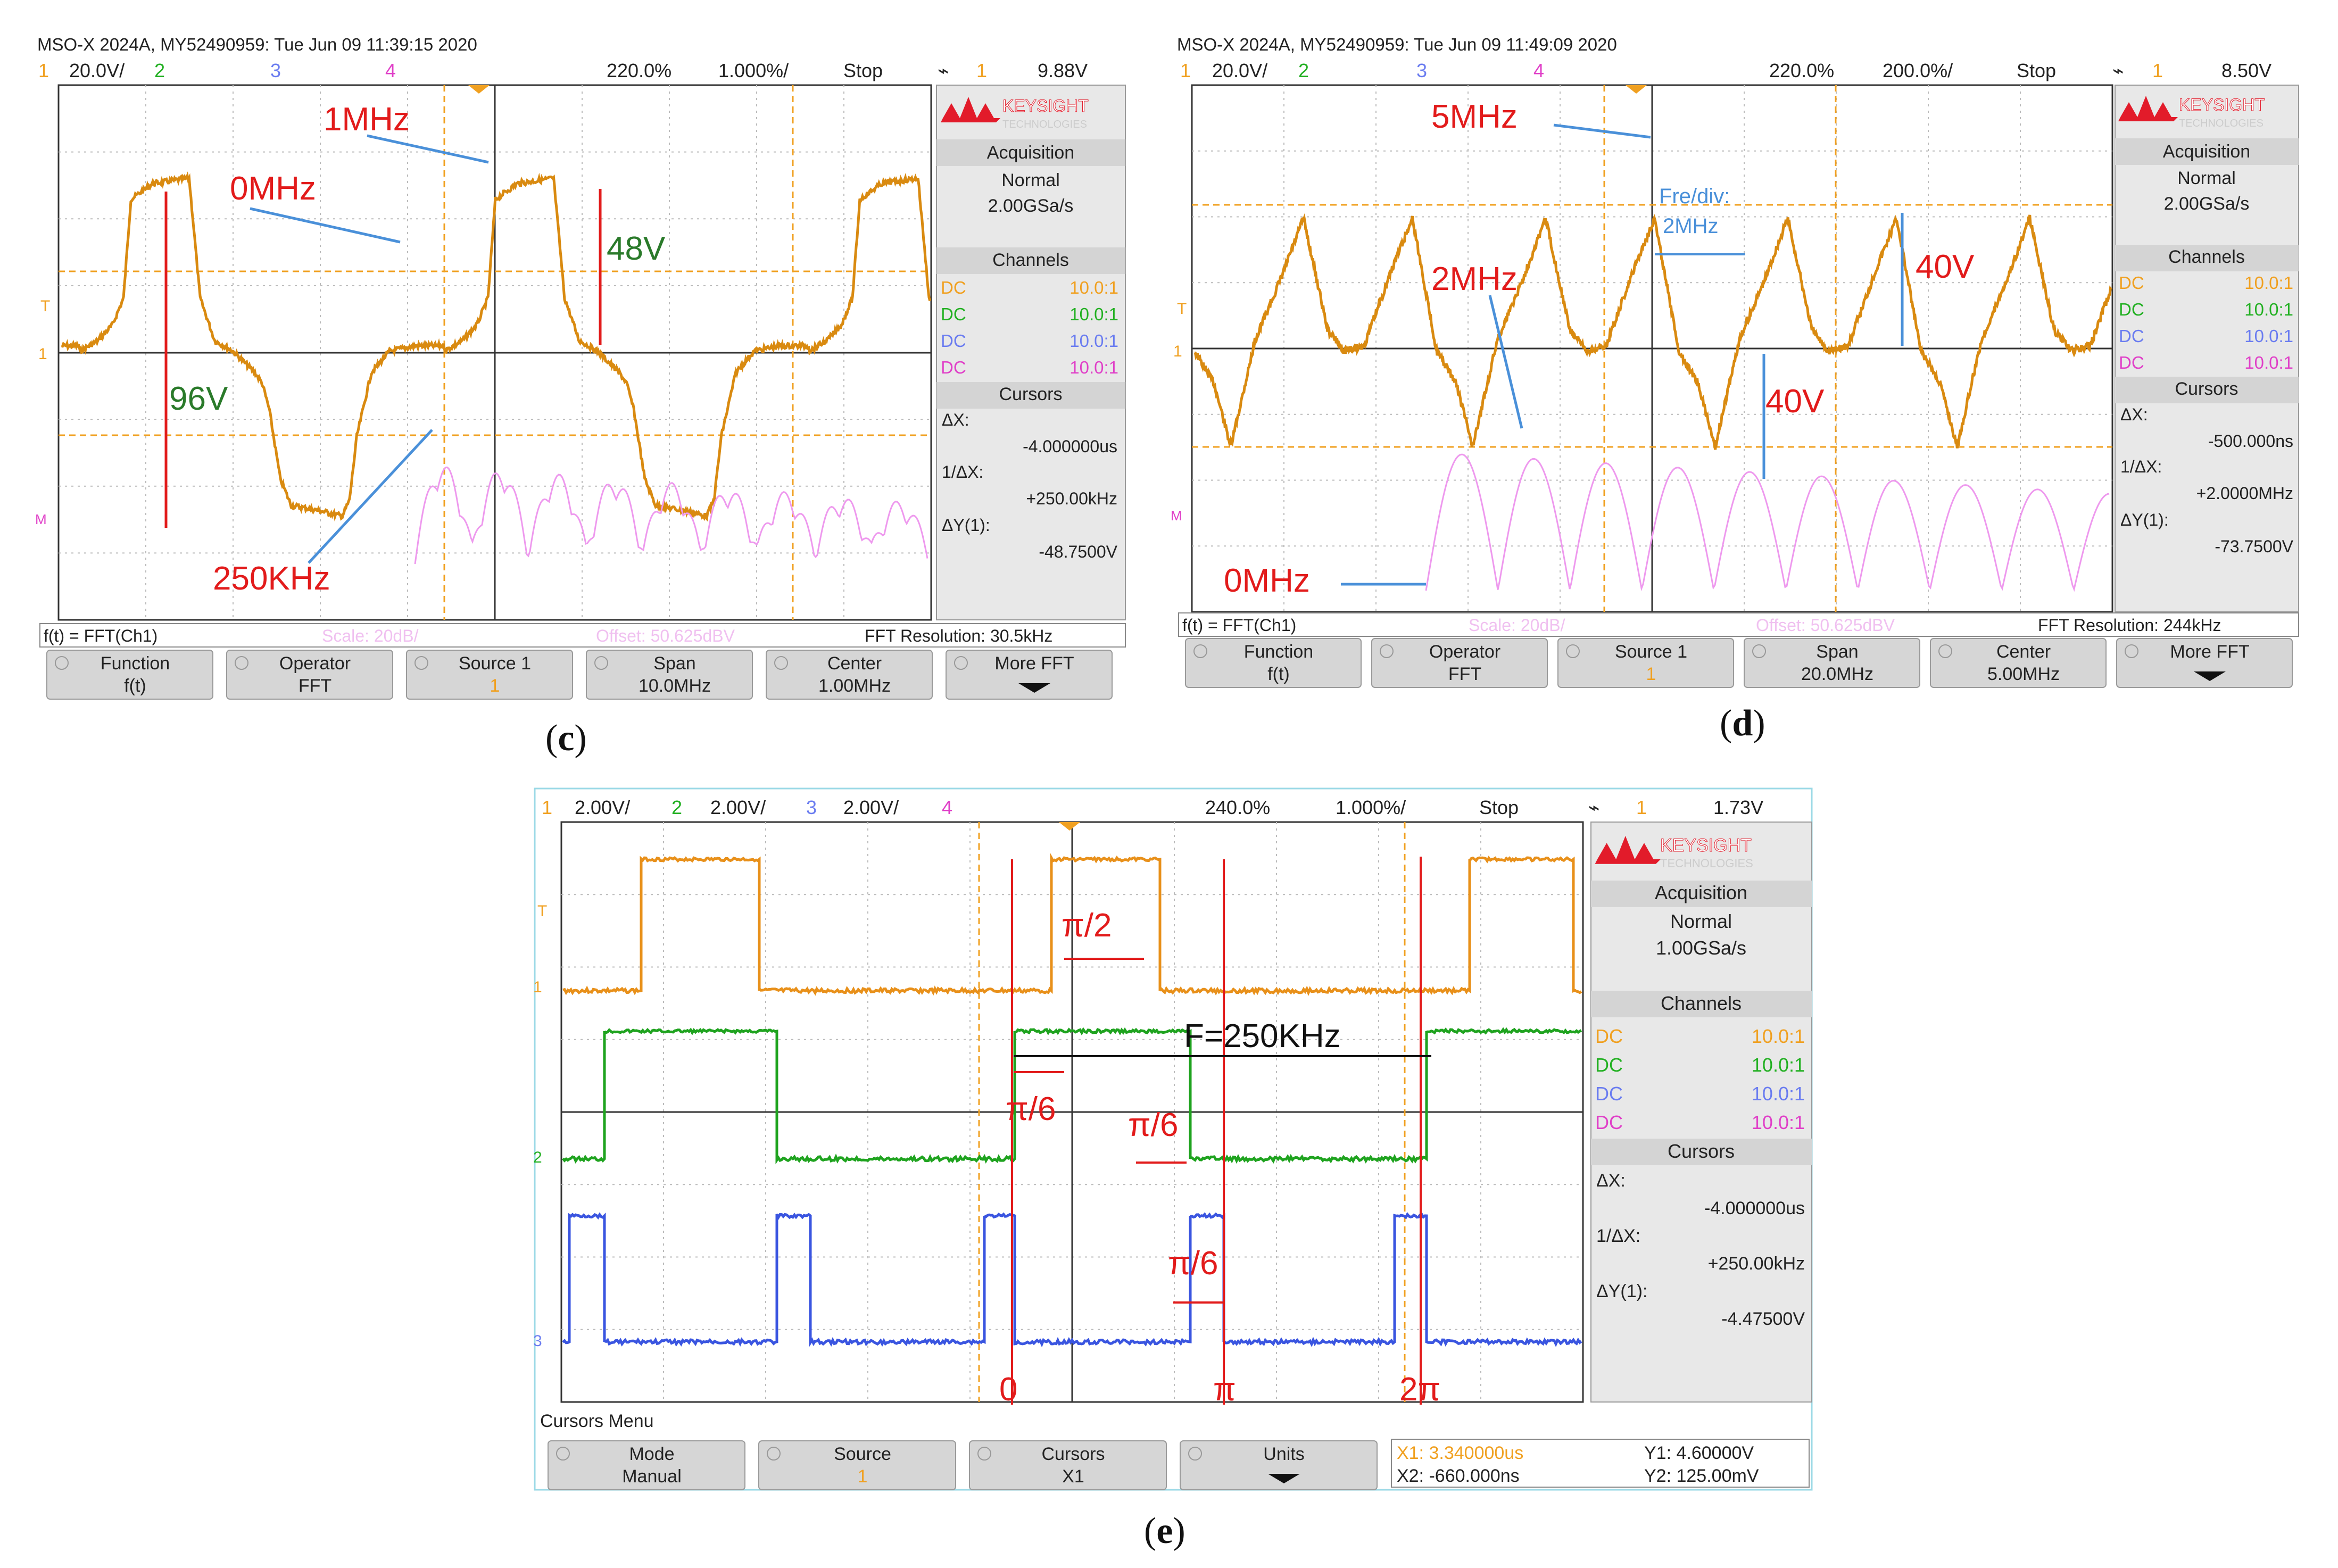  Describe the element at coordinates (602, 807) in the screenshot. I see `e-ch1-scale: 2.00V/` at that location.